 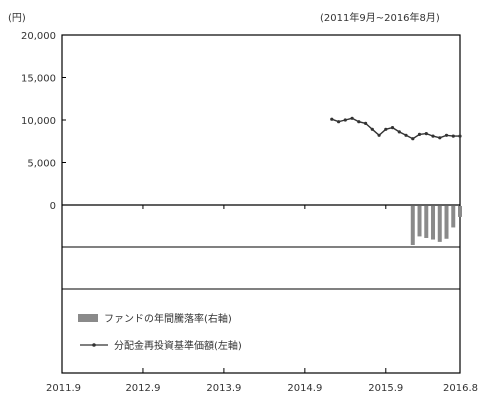 I want to click on bar-series, so click(x=436, y=225).